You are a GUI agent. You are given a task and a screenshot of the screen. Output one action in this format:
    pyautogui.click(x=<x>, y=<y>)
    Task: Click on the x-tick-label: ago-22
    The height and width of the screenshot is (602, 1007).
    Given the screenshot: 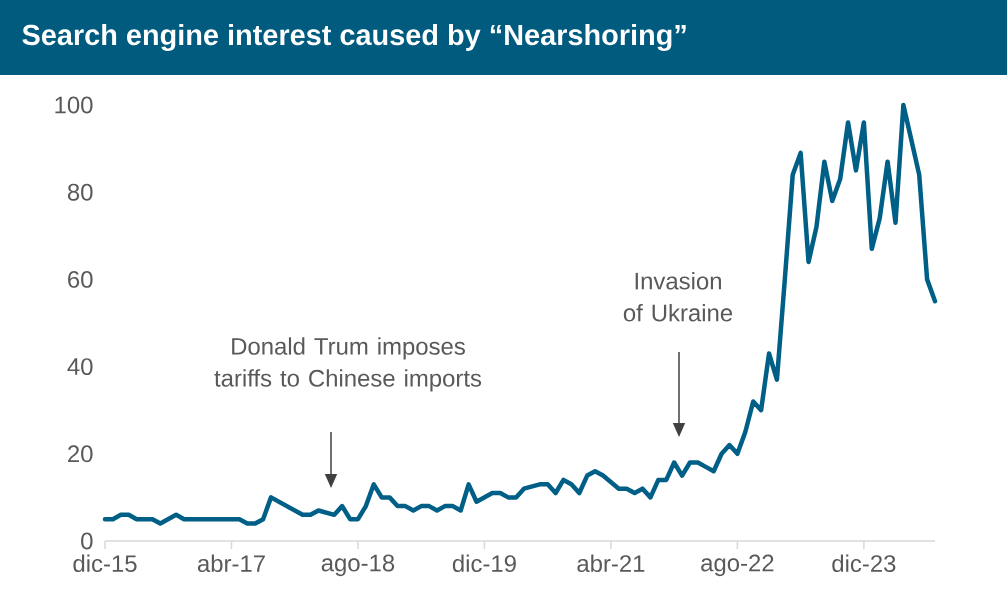 What is the action you would take?
    pyautogui.click(x=737, y=565)
    